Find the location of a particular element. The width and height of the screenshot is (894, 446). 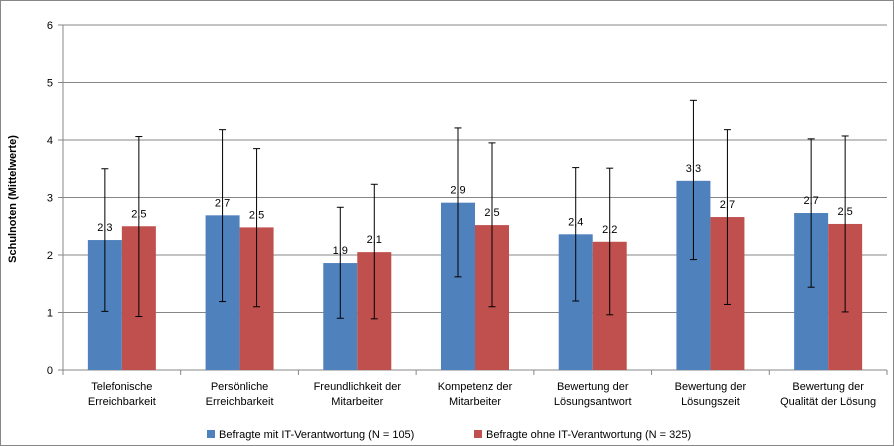

data-label: 2,3 is located at coordinates (104, 228).